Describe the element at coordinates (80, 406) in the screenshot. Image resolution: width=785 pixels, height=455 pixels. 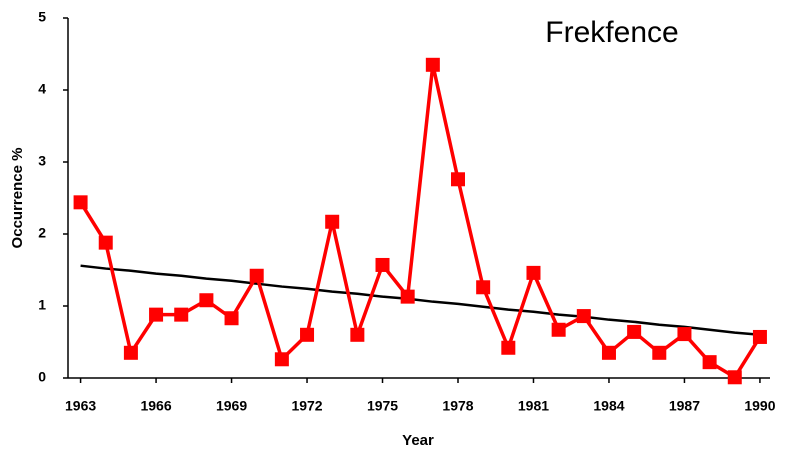
I see `x-tick-label: 1963` at that location.